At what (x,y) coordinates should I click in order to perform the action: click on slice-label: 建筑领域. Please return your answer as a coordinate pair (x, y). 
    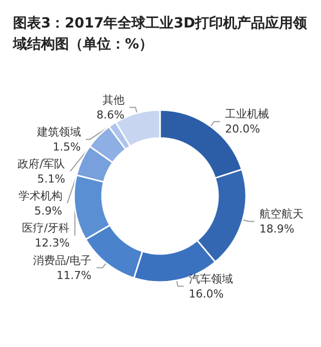
    Looking at the image, I should click on (58, 131).